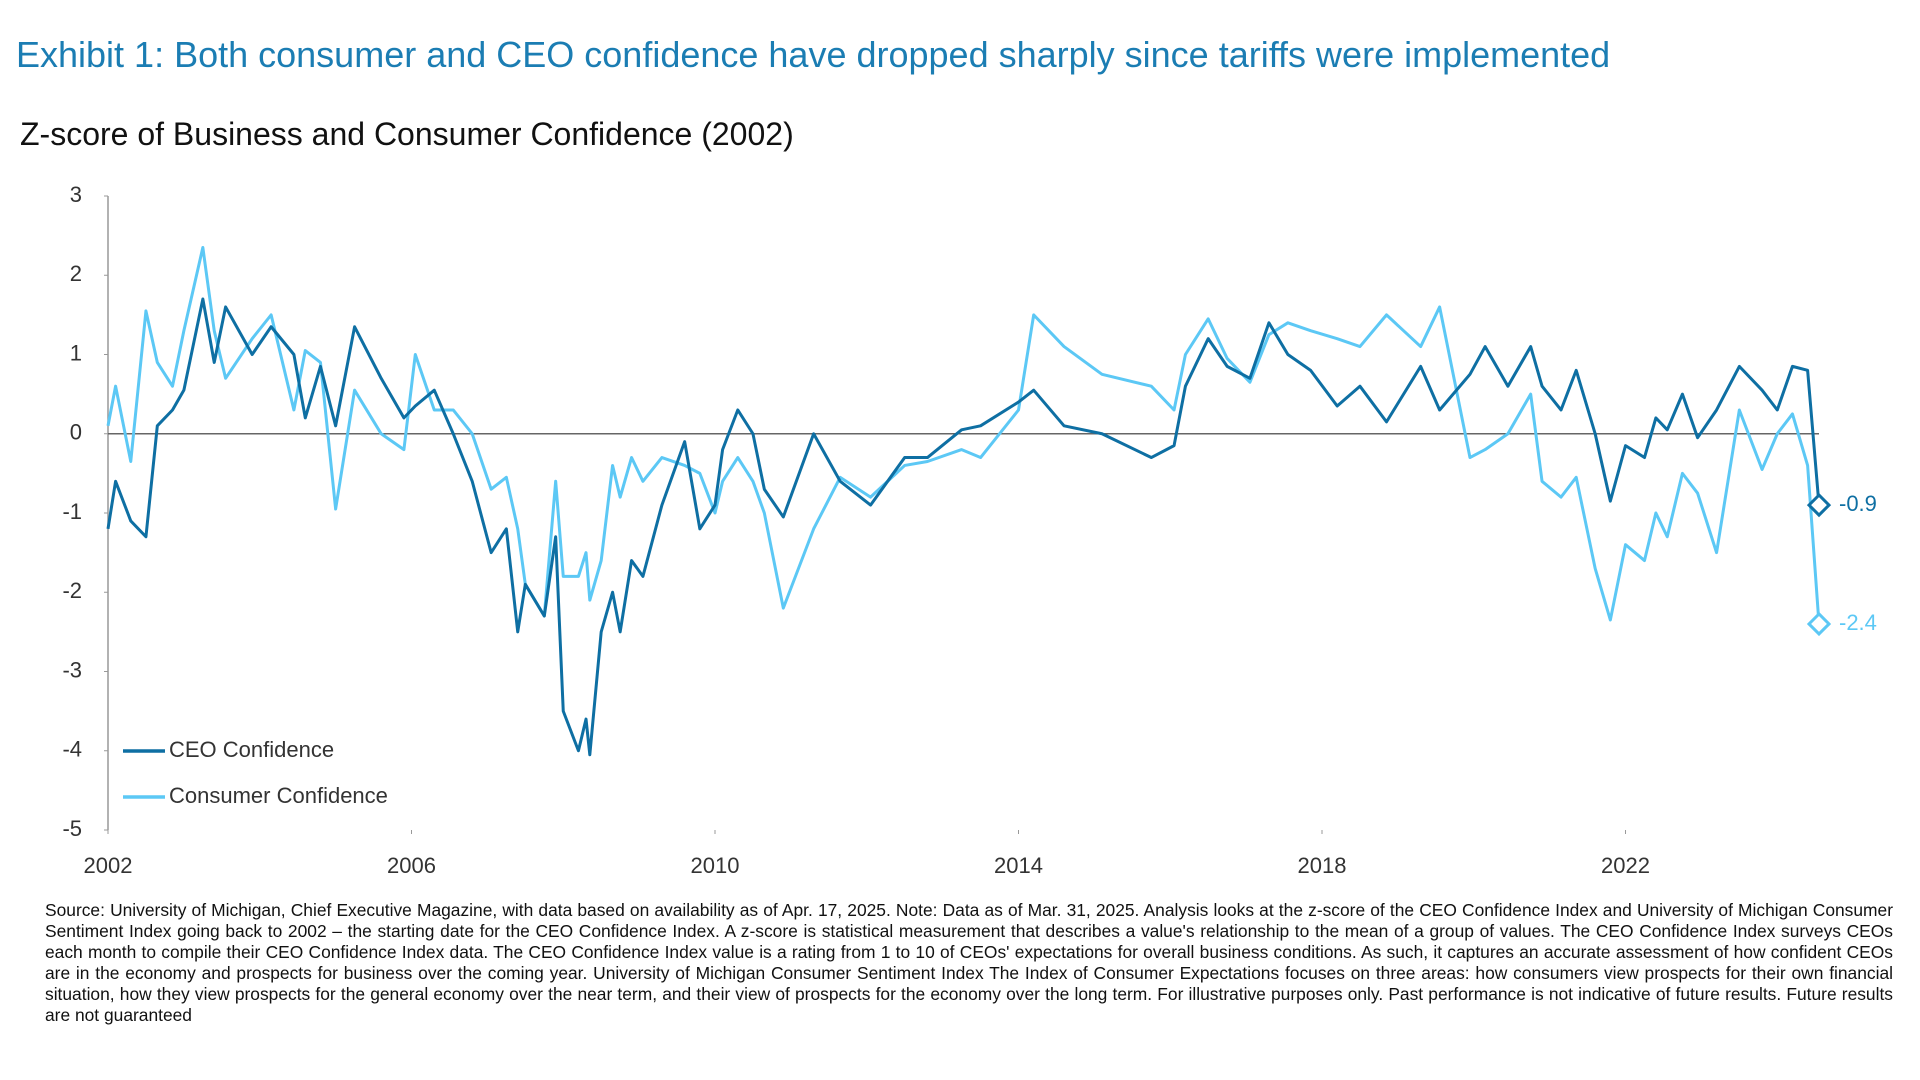  What do you see at coordinates (1858, 503) in the screenshot?
I see `end-label: -0.9` at bounding box center [1858, 503].